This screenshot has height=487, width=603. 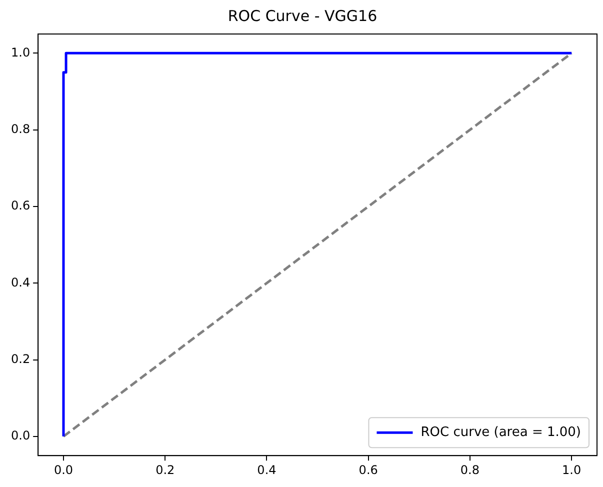 What do you see at coordinates (303, 15) in the screenshot?
I see `chart-title: ROC Curve - VGG16` at bounding box center [303, 15].